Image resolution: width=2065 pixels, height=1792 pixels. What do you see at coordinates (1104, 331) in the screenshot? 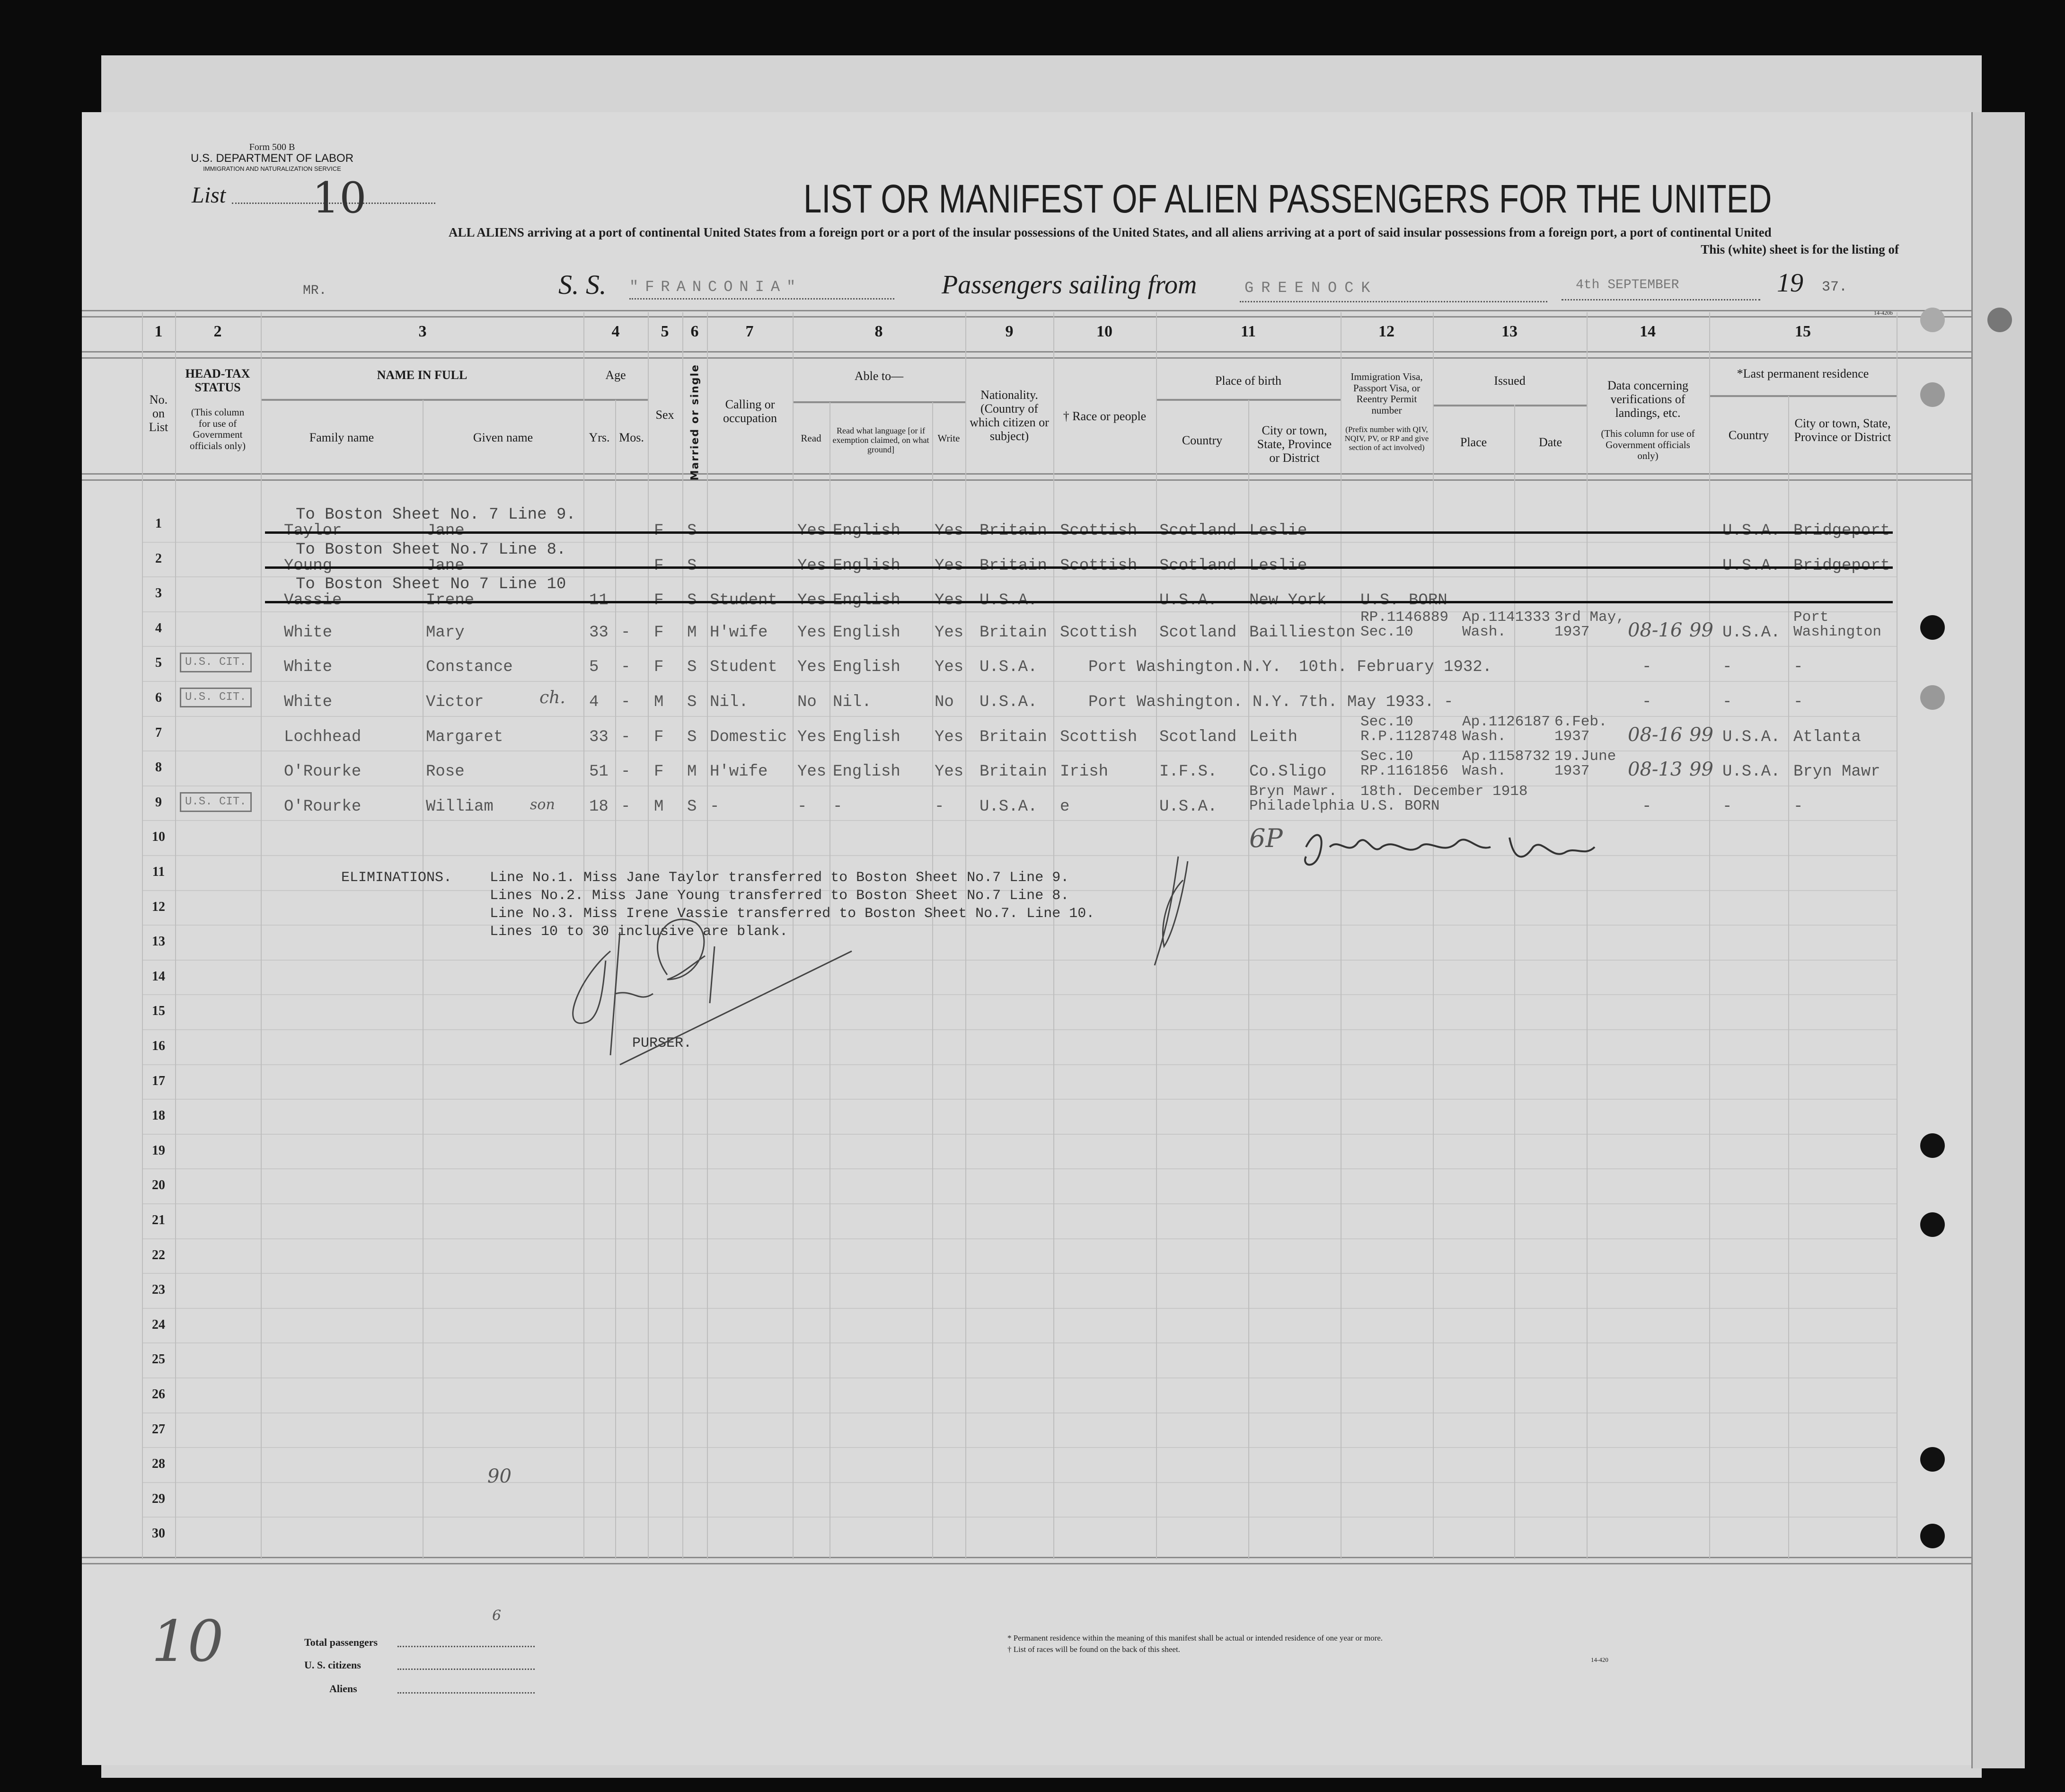
I see `column-number: 10` at bounding box center [1104, 331].